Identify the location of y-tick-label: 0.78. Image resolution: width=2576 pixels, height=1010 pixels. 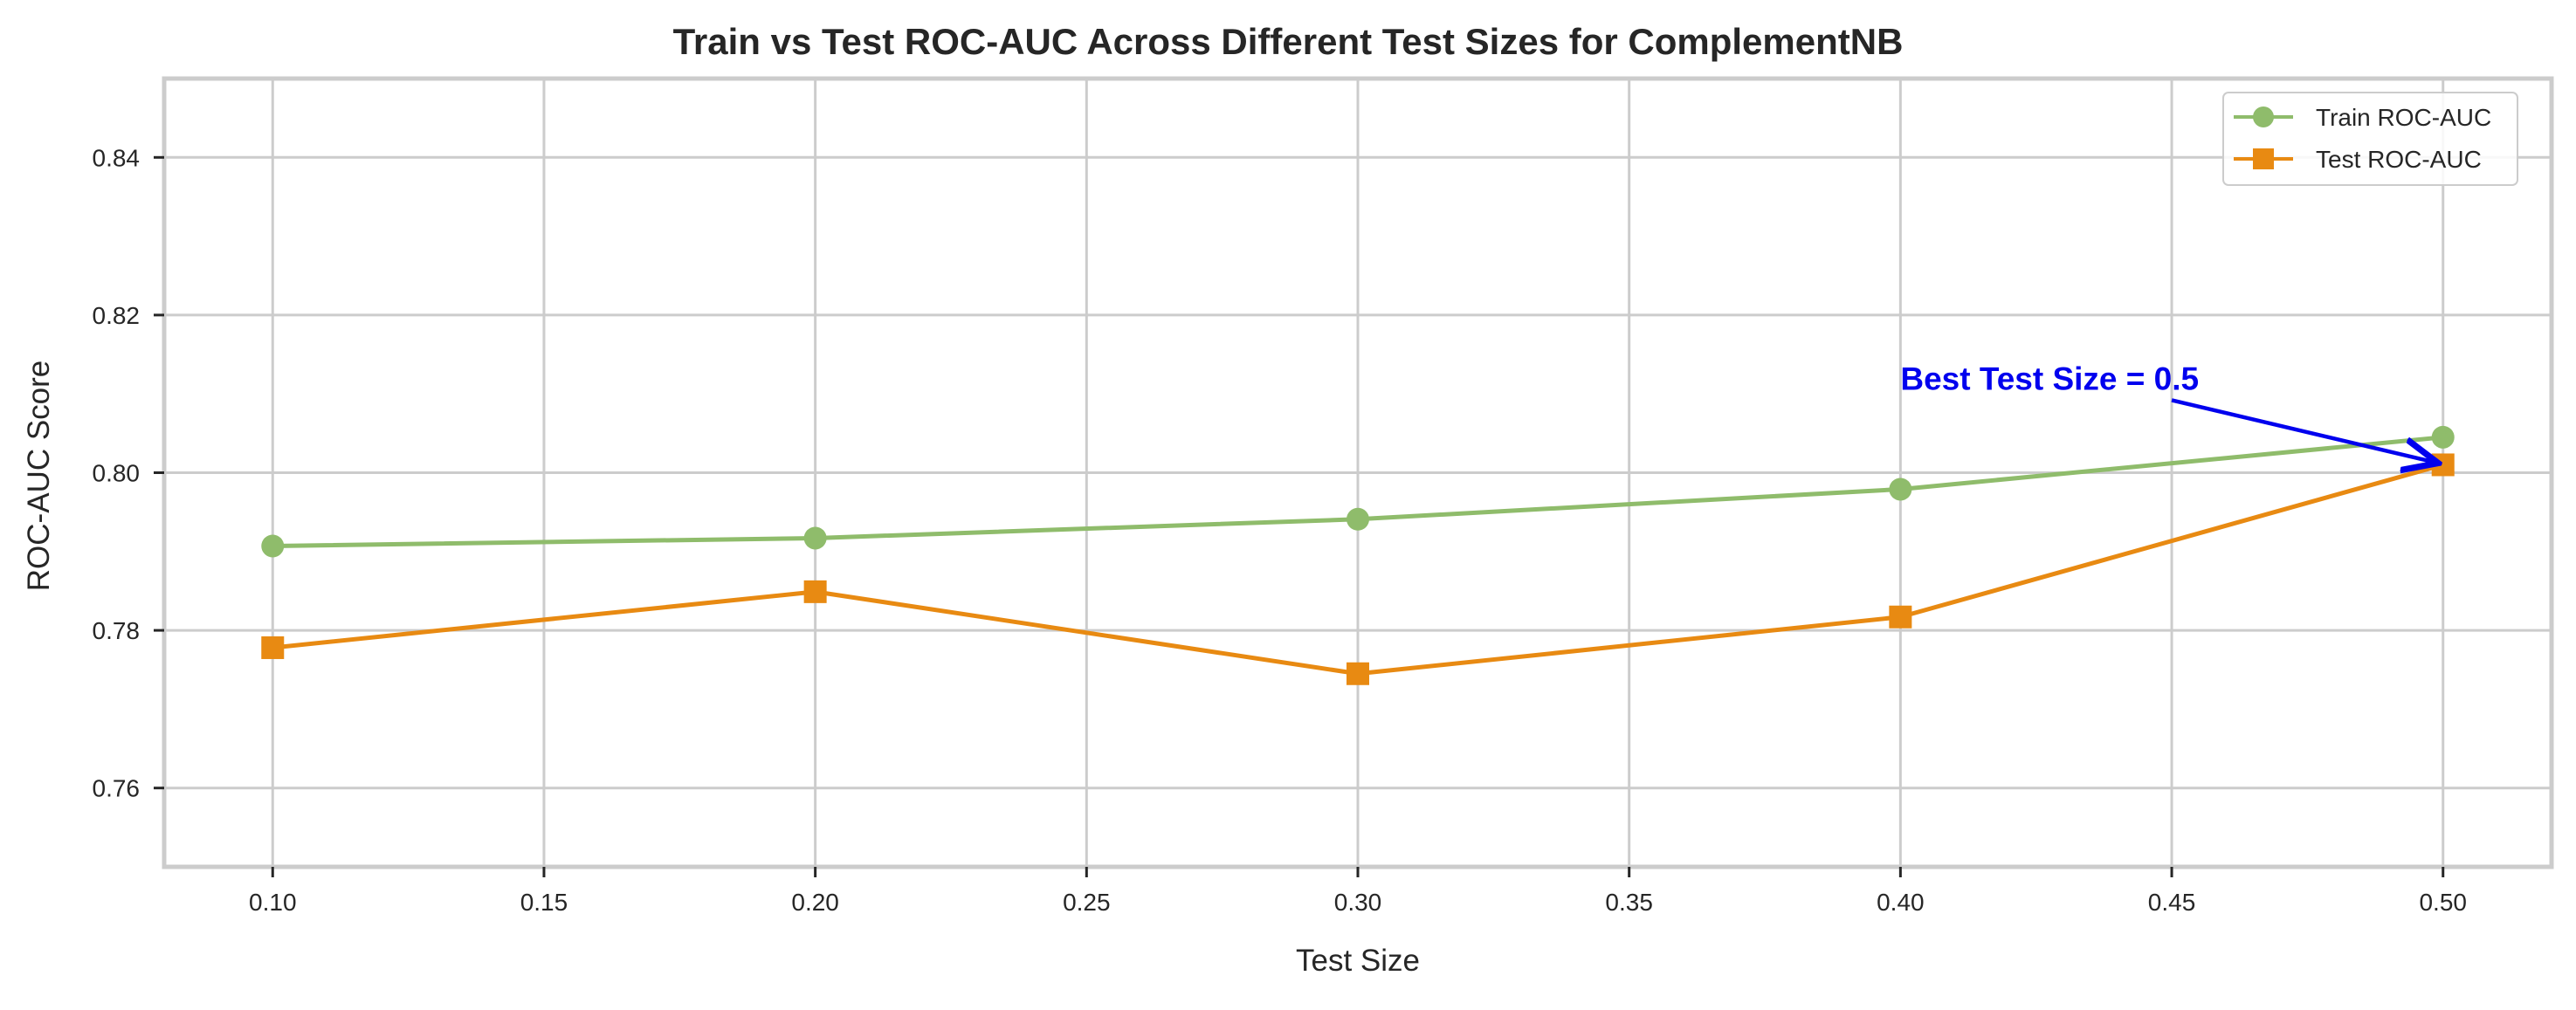
(117, 630).